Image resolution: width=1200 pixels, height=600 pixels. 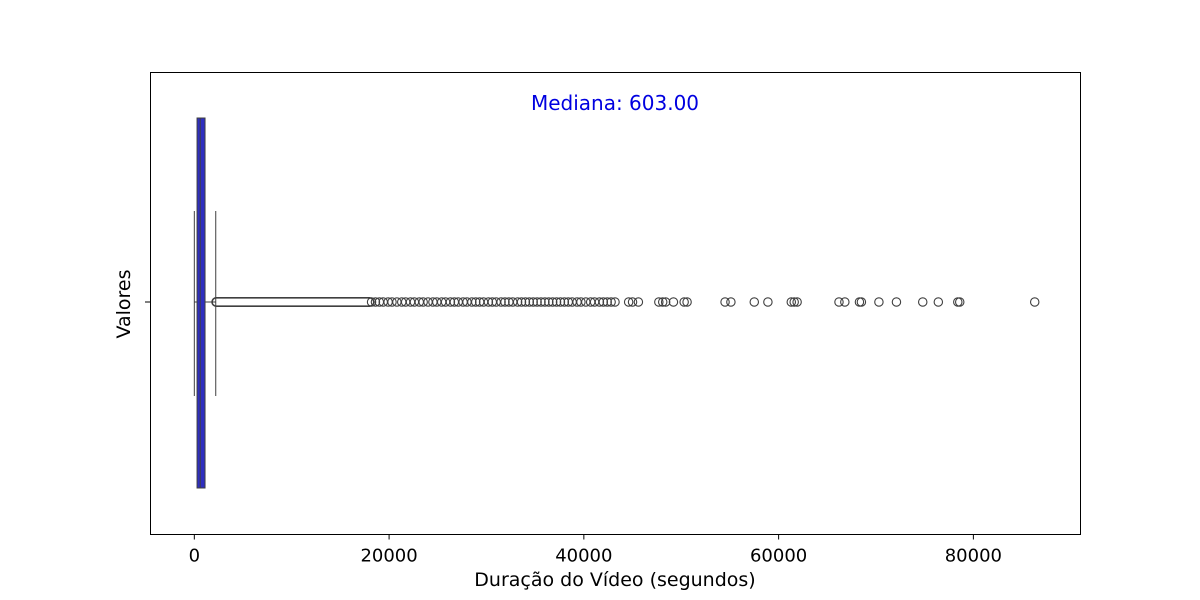 I want to click on interquartile-box, so click(x=201, y=303).